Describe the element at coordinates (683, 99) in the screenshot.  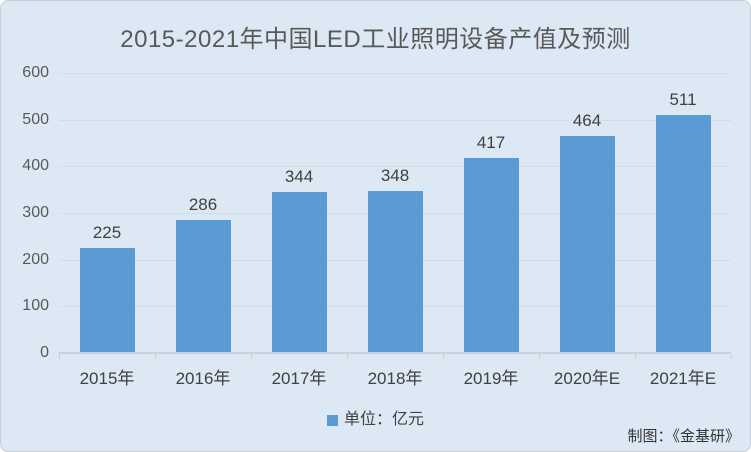
I see `bar-value-label: 511` at that location.